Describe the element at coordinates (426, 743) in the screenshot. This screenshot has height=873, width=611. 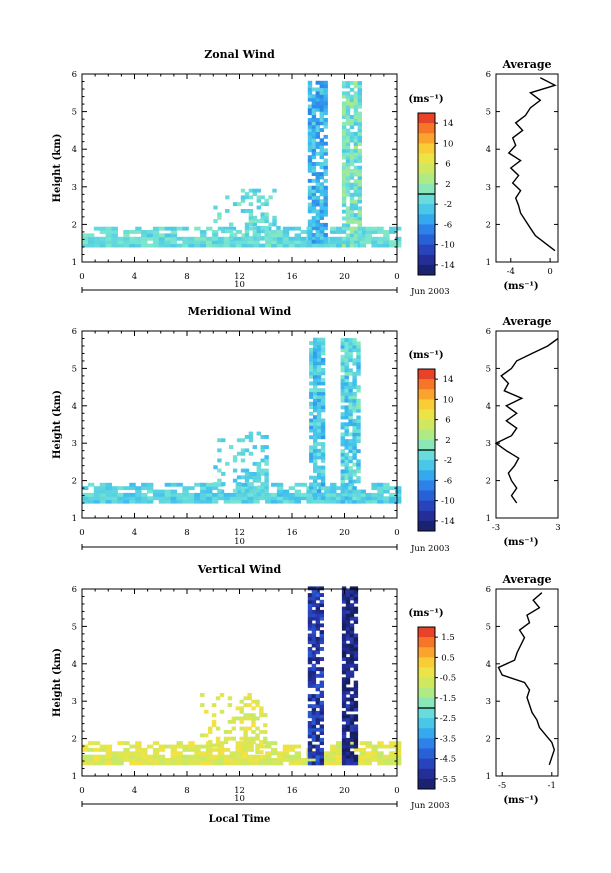
I see `colorbar-band` at that location.